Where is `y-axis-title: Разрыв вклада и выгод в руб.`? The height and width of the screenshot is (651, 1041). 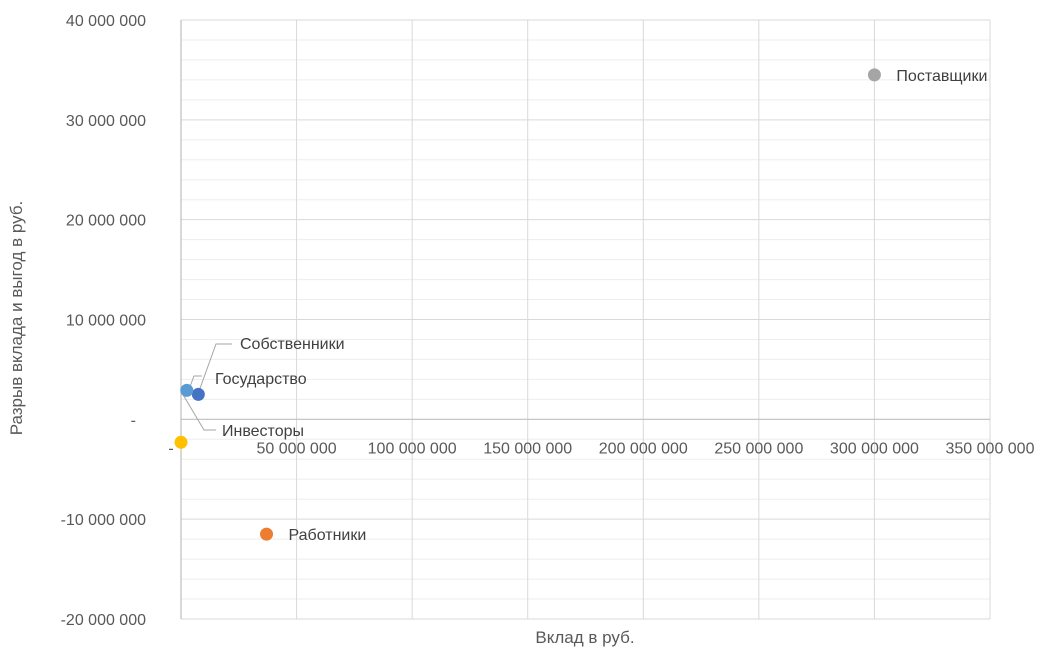 y-axis-title: Разрыв вклада и выгод в руб. is located at coordinates (16, 318).